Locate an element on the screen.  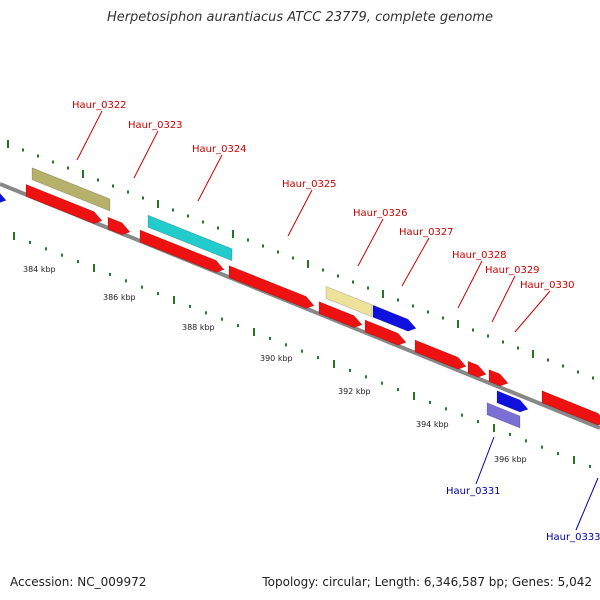
gene-label: Haur_0326 is located at coordinates (380, 213).